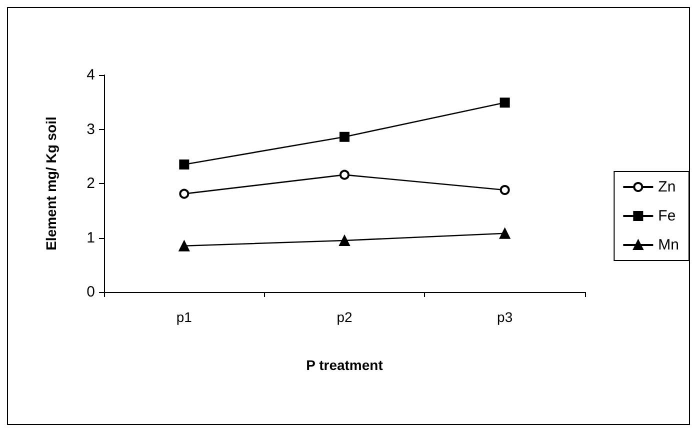  I want to click on x-tick-label: p3, so click(505, 317).